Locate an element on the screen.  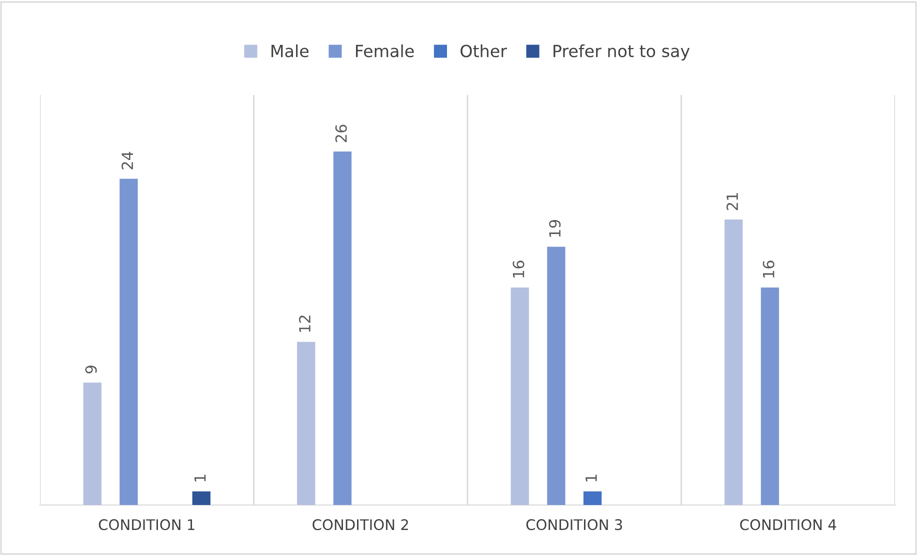
legend-label: Male is located at coordinates (290, 51).